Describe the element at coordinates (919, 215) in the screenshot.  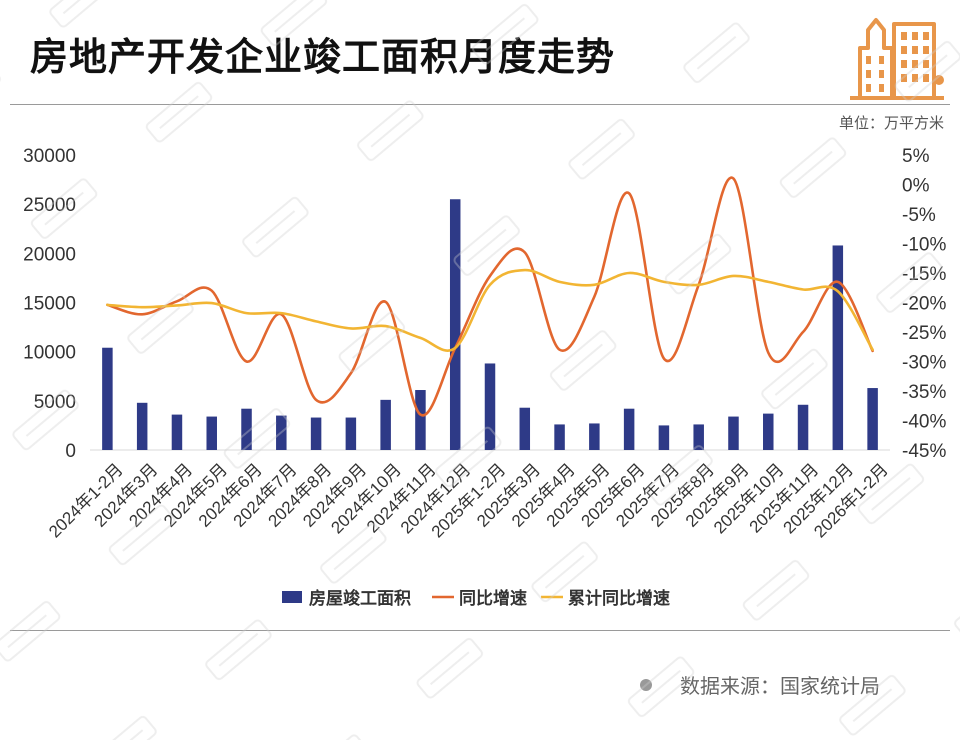
I see `y-right-tick-label: -5%` at that location.